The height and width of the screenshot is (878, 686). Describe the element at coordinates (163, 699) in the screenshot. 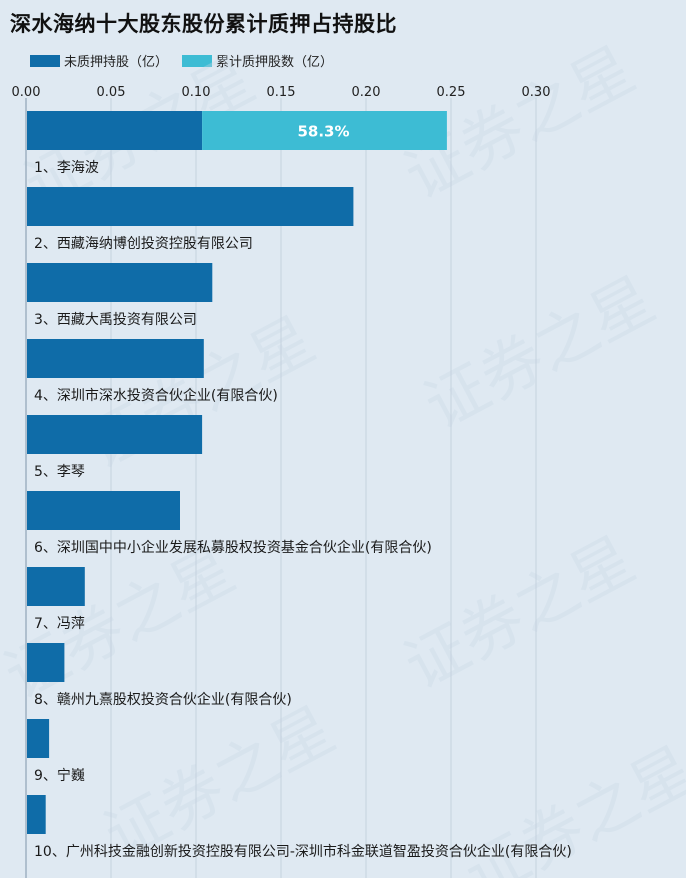

I see `category-label: 8、赣州九熹股权投资合伙企业(有限合伙)` at that location.